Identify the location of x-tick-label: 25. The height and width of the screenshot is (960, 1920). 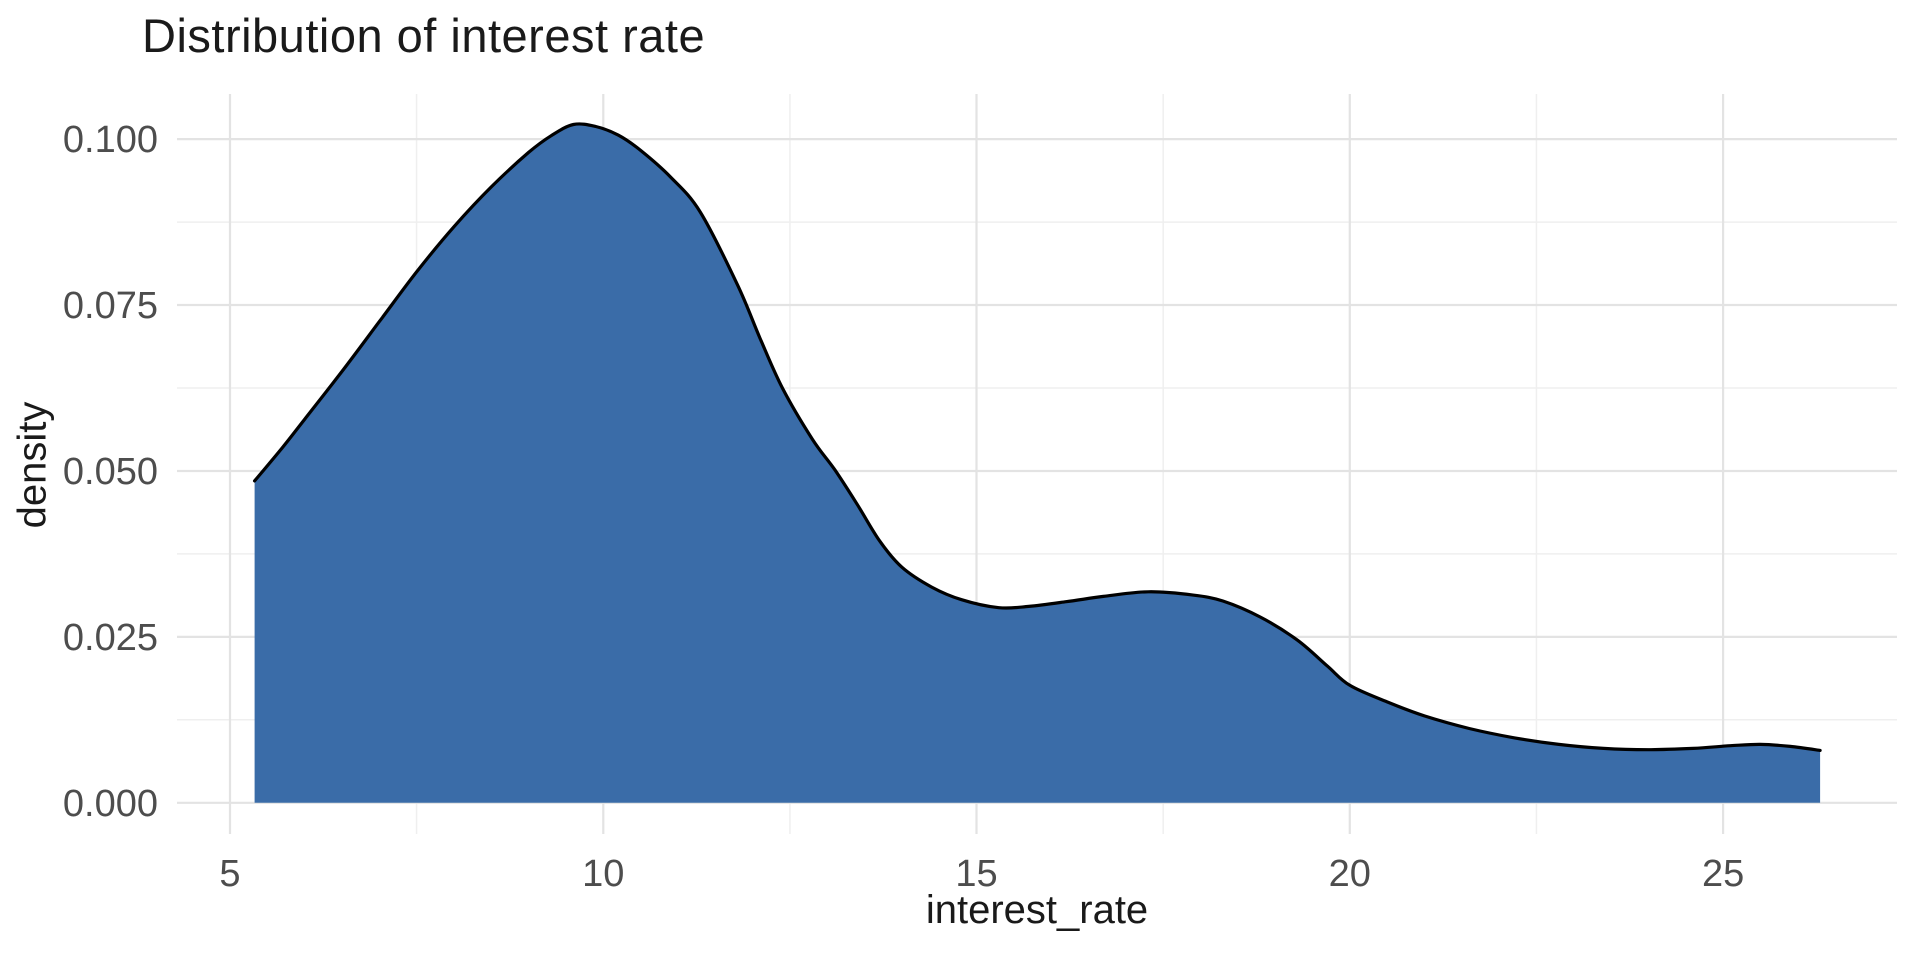
(1723, 874).